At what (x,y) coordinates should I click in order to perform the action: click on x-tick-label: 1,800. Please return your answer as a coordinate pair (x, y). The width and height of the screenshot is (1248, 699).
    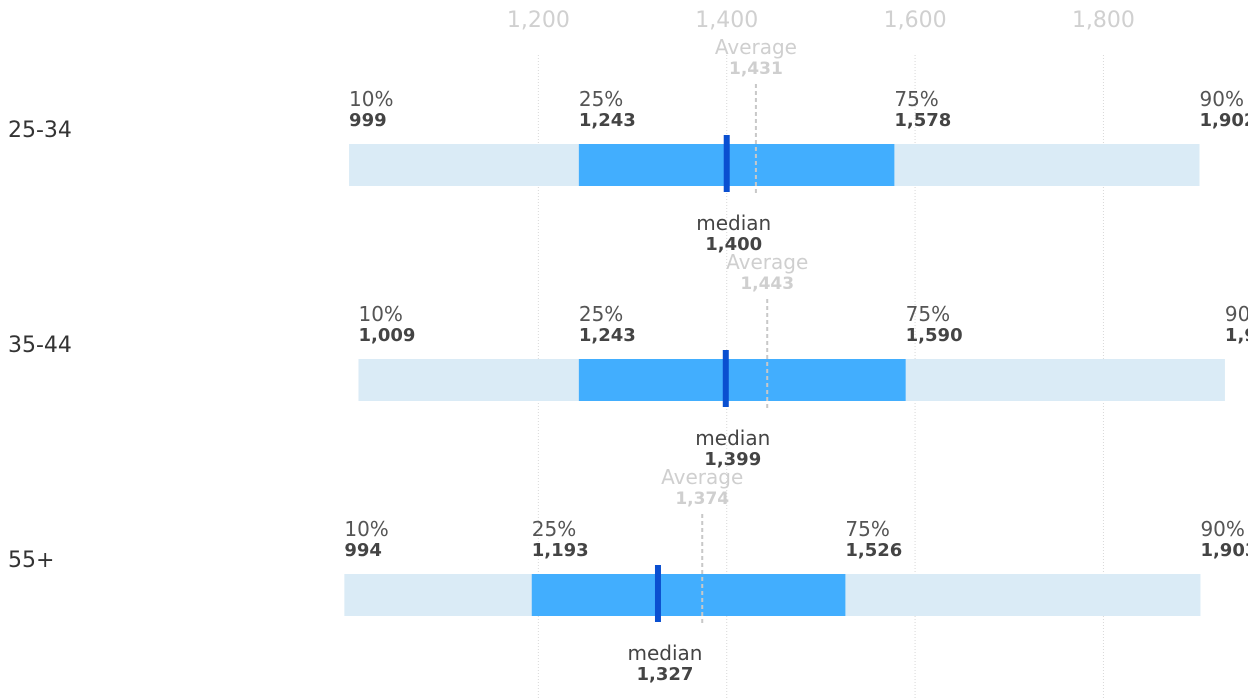
    Looking at the image, I should click on (1103, 20).